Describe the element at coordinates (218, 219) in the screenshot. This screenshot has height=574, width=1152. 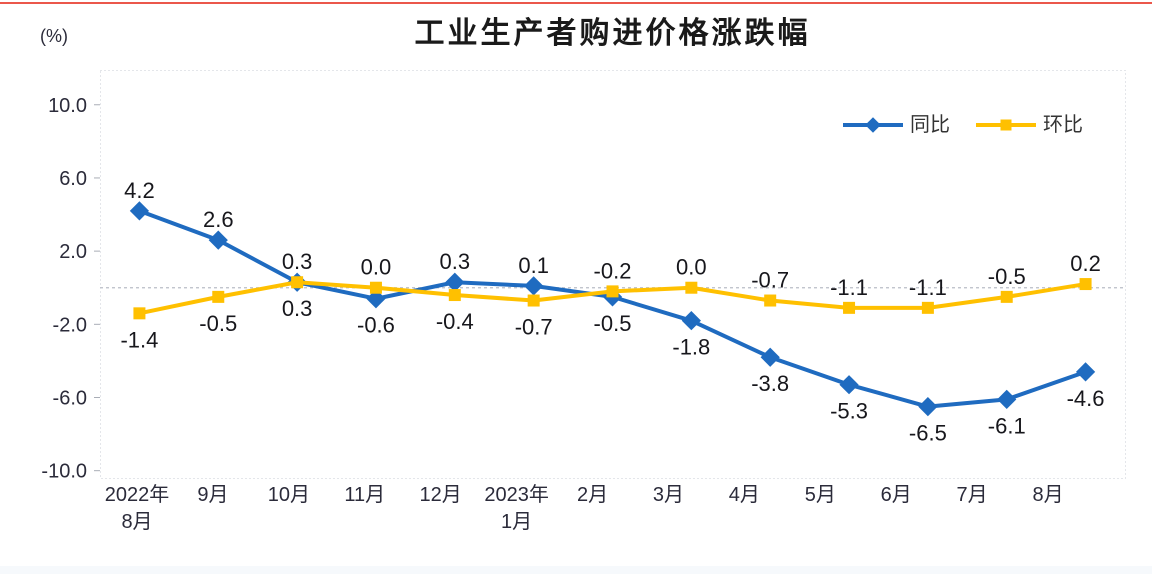
I see `yoy-data-point-label: 2.6` at that location.